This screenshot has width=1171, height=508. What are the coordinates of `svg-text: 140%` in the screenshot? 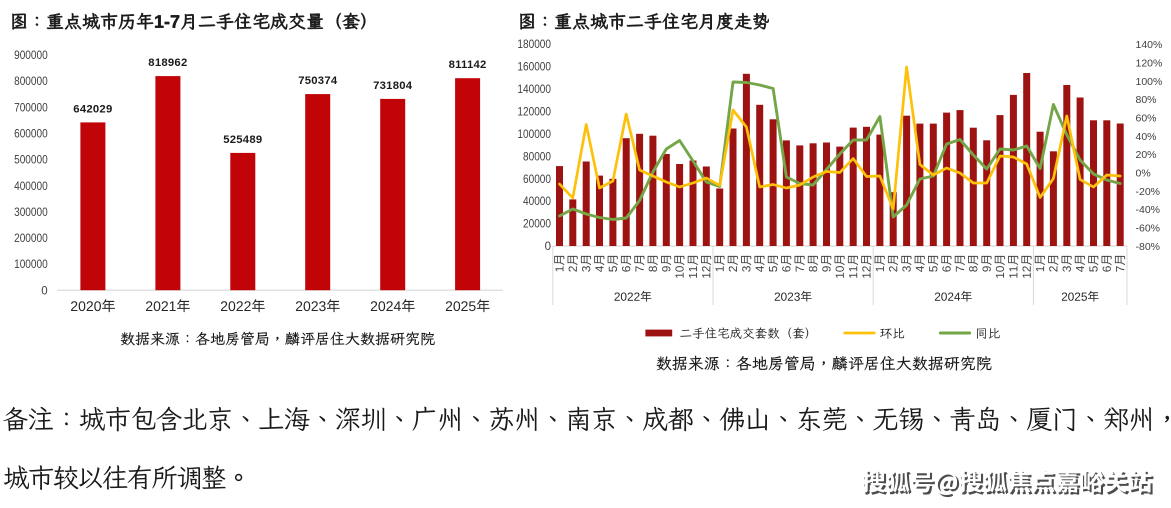 It's located at (1149, 45).